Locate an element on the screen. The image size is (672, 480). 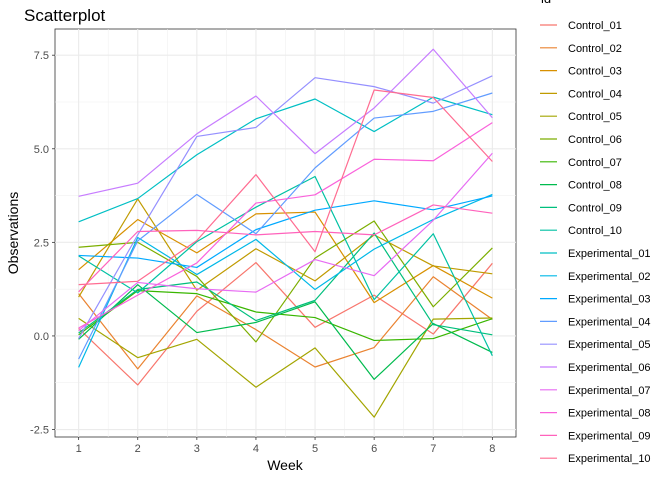
y-tick-label: 2.5 is located at coordinates (41, 243).